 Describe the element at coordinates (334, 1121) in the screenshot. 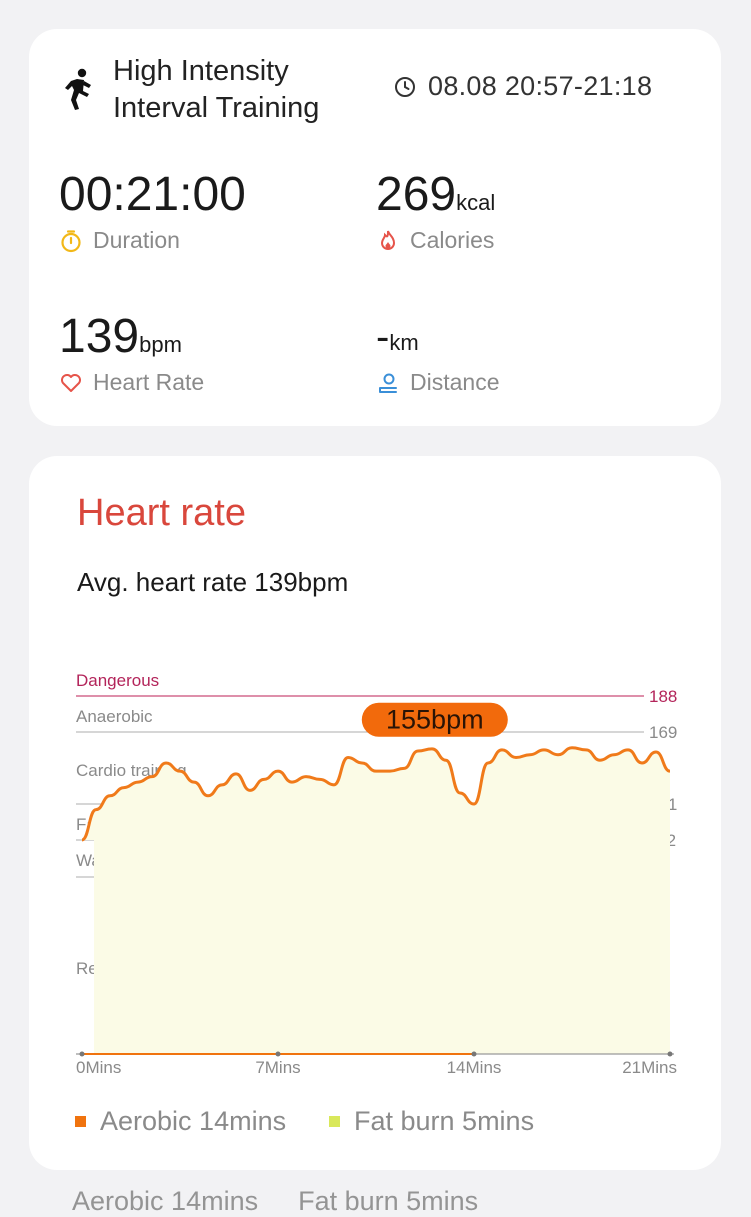

I see `legend-fat-burn-swatch` at that location.